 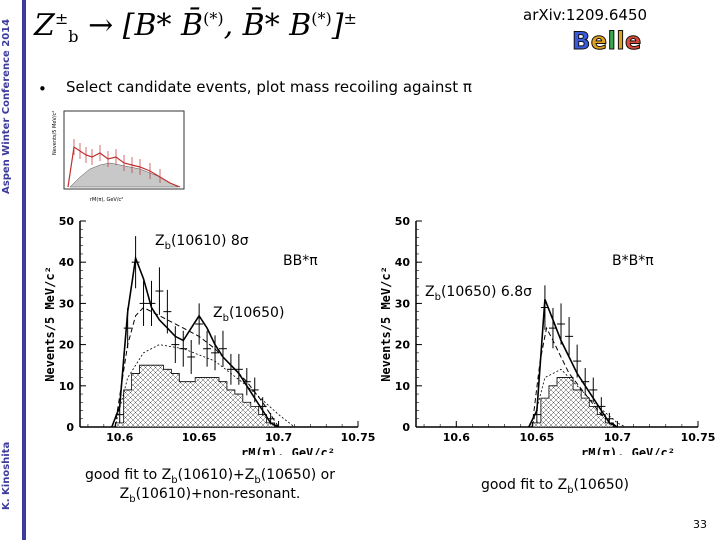 I want to click on left-y-tick-label: 40, so click(x=67, y=262).